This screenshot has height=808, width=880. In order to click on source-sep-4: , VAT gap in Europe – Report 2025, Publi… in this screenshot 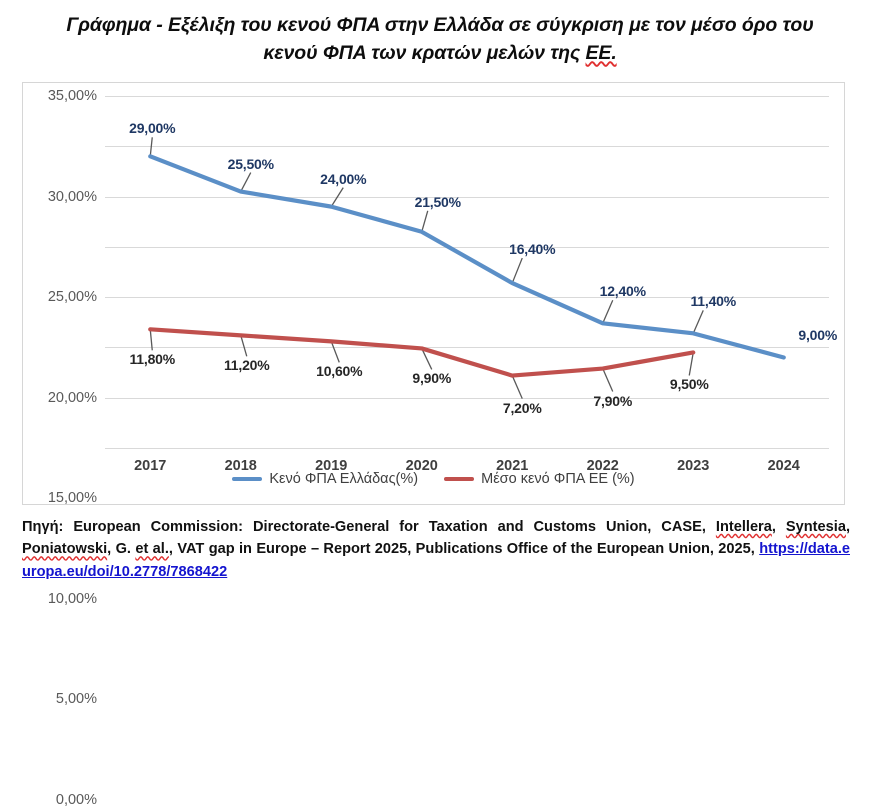, I will do `click(464, 549)`.